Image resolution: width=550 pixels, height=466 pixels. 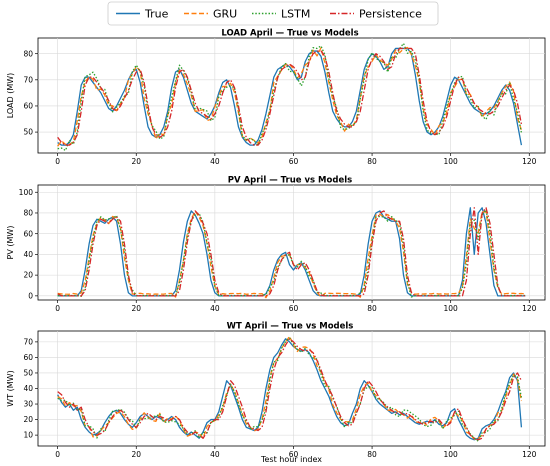 What do you see at coordinates (10, 96) in the screenshot?
I see `panel-load-ylabel: LOAD (MW)` at bounding box center [10, 96].